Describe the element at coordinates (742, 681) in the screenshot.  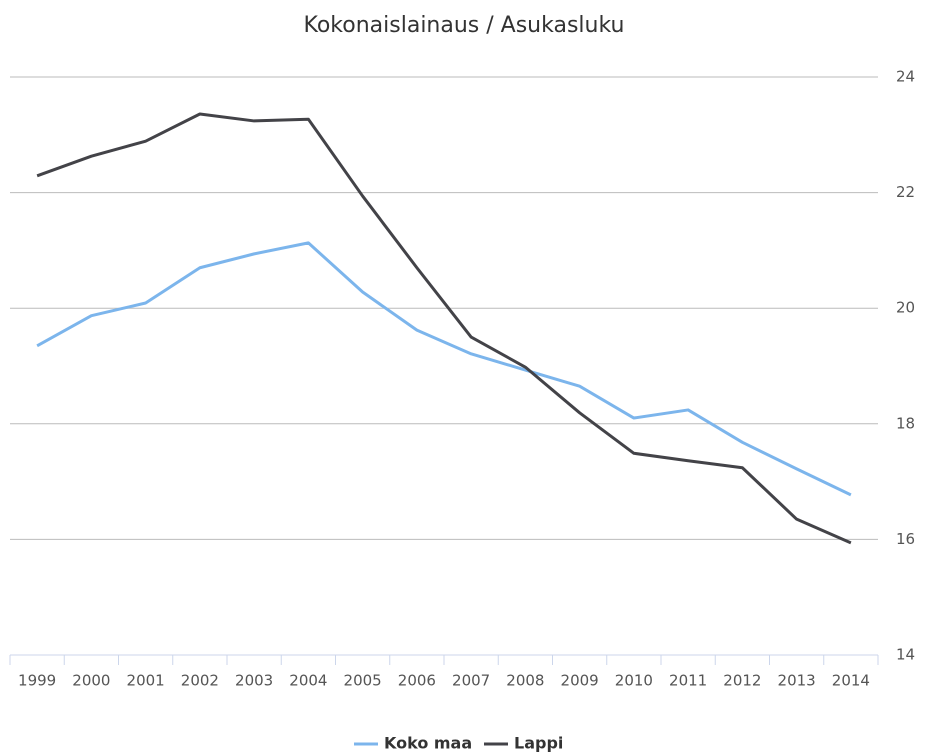
I see `x-tick-label: 2012` at that location.